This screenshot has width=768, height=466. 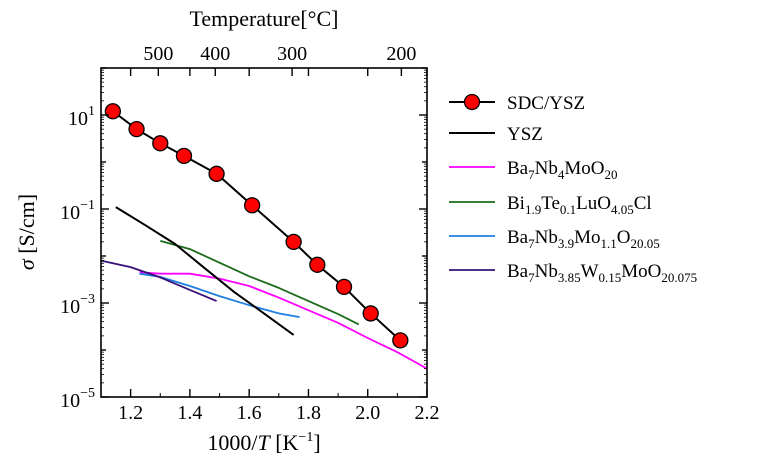 I want to click on y-tick-label: 10⁻¹, so click(x=77, y=211).